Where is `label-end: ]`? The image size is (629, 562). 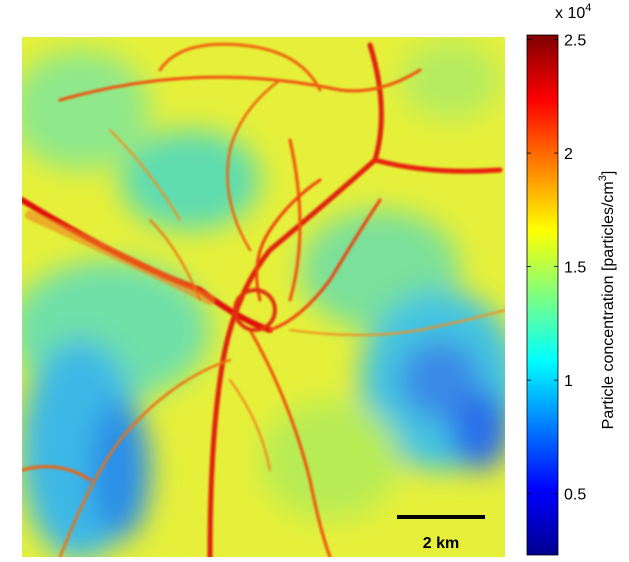 label-end: ] is located at coordinates (608, 173).